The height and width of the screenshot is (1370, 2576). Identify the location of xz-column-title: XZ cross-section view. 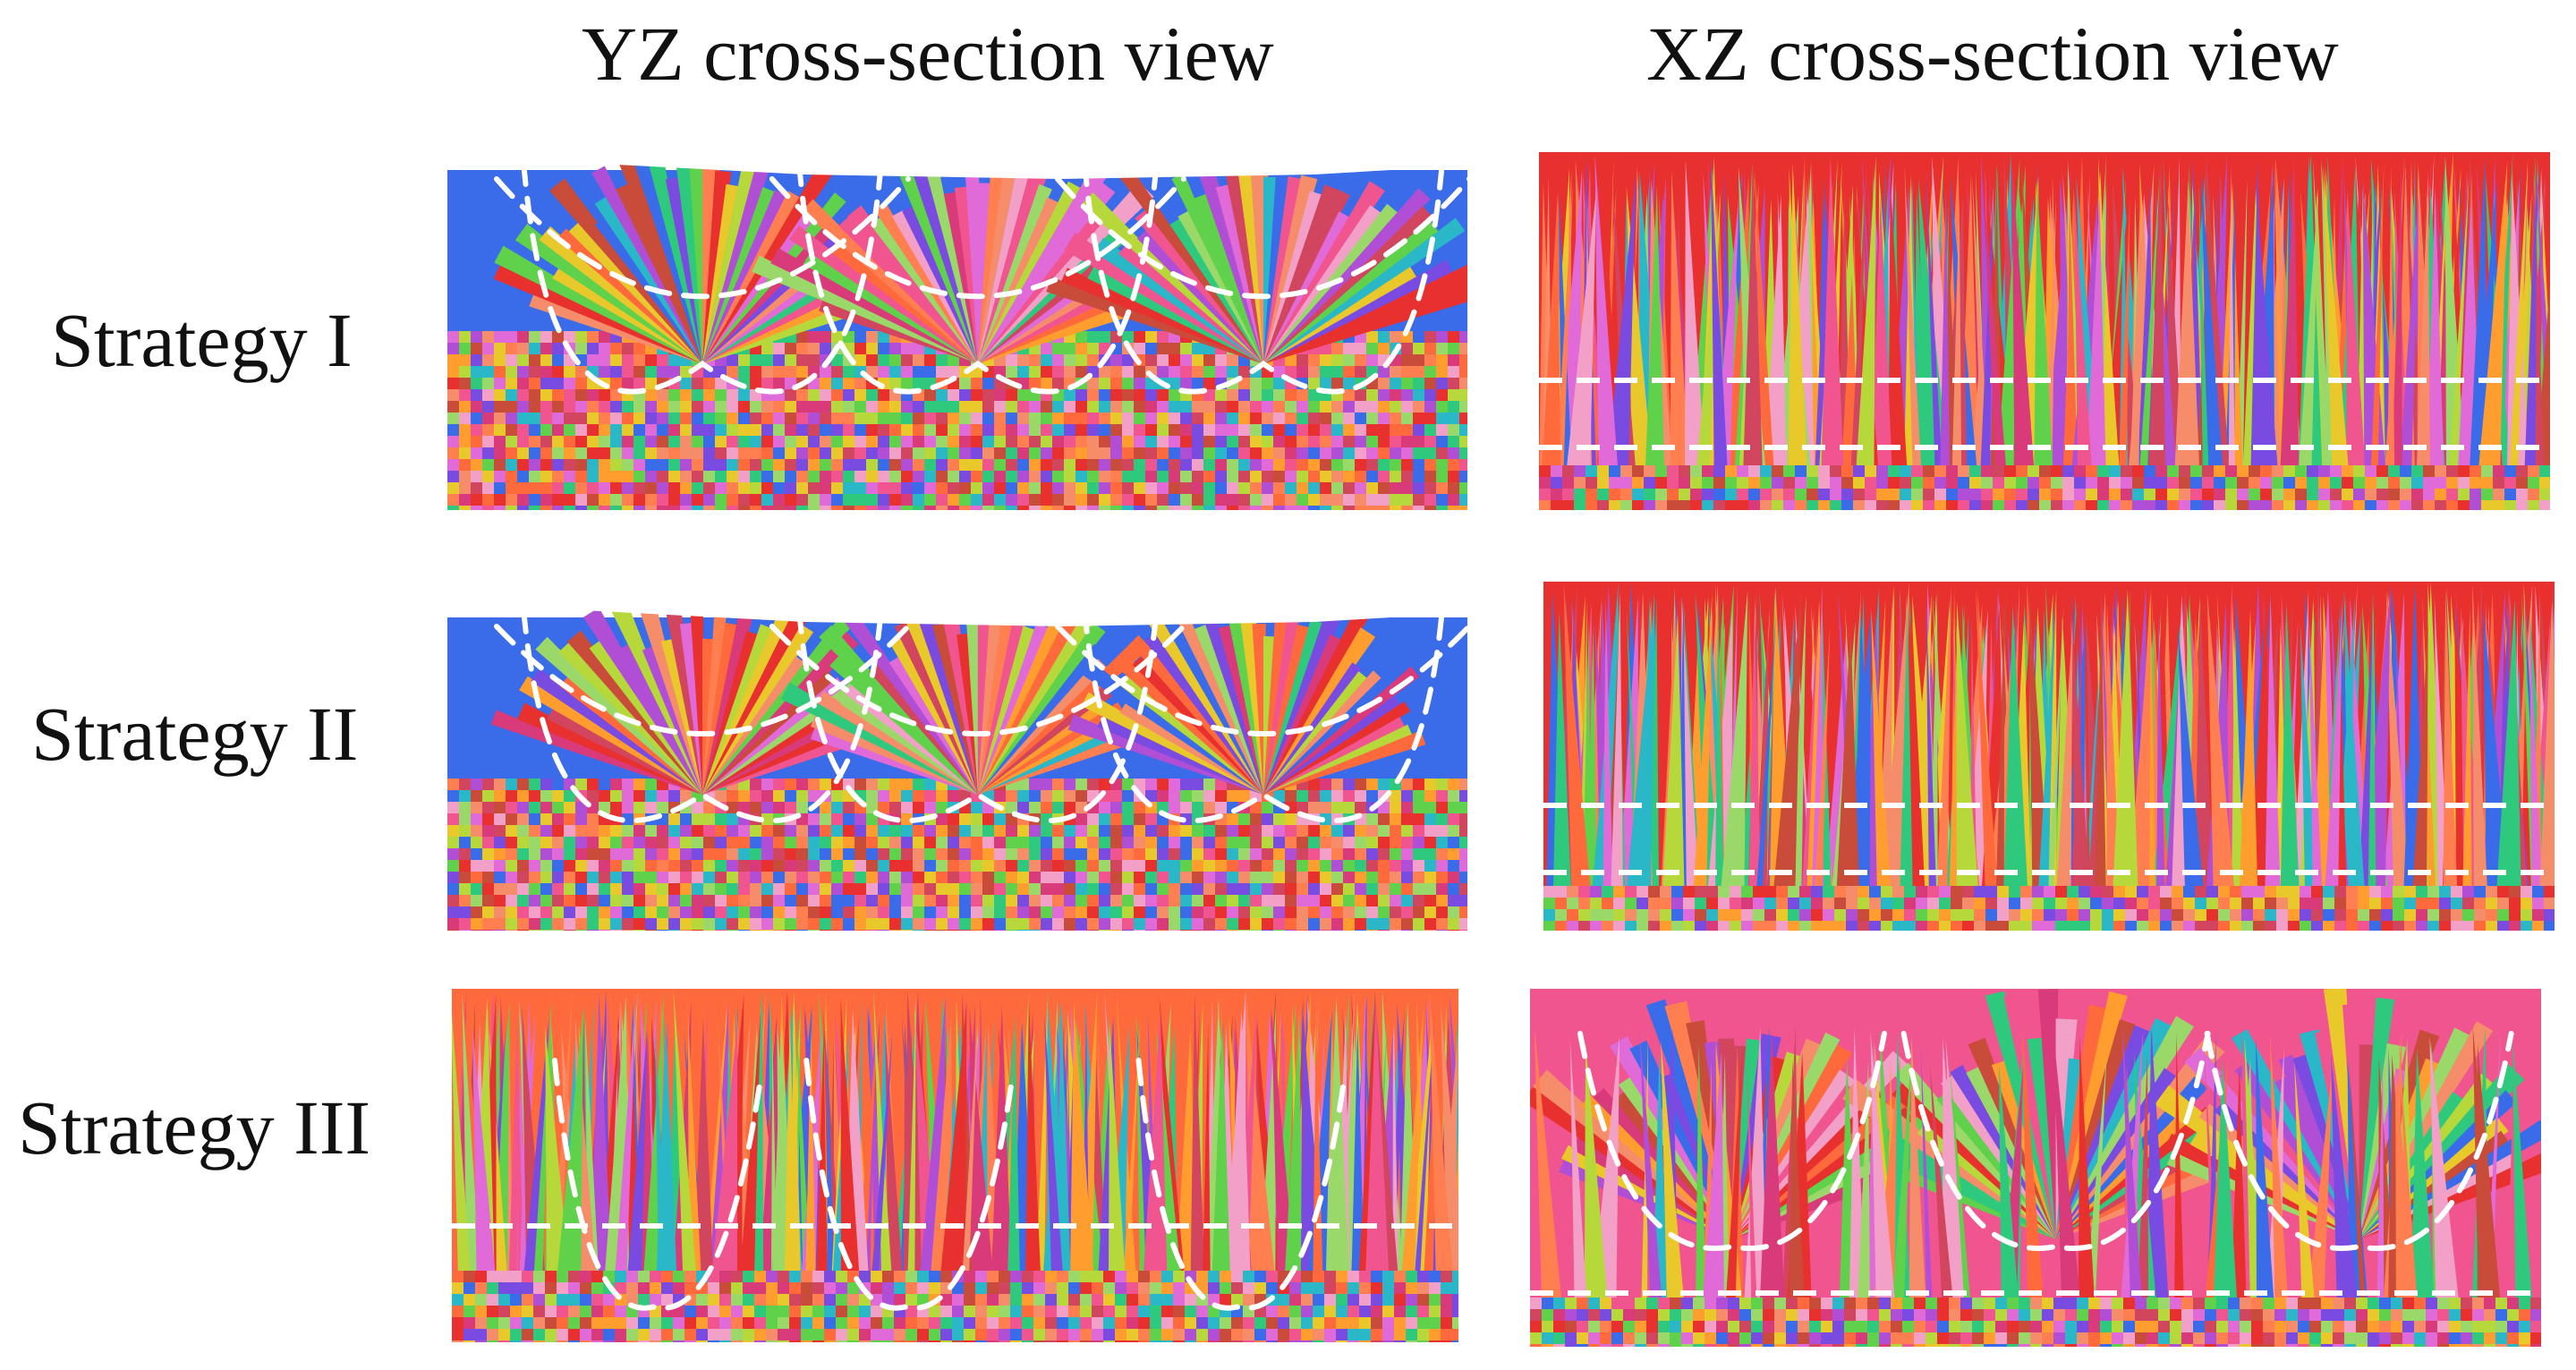
(1992, 54).